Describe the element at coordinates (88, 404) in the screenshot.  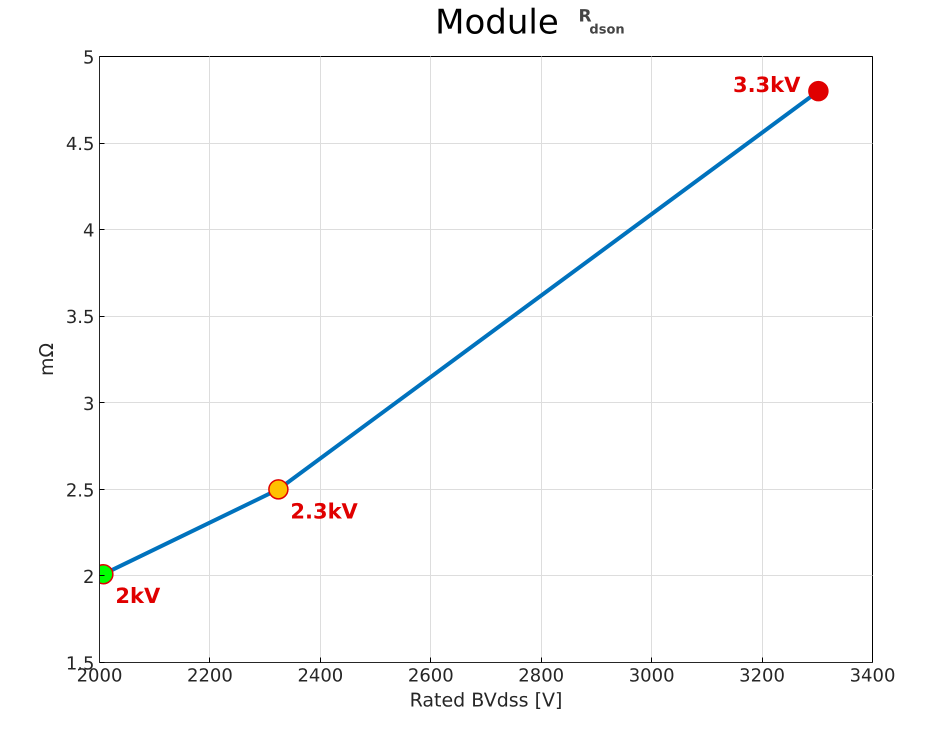
I see `y-tick-label: 3` at that location.